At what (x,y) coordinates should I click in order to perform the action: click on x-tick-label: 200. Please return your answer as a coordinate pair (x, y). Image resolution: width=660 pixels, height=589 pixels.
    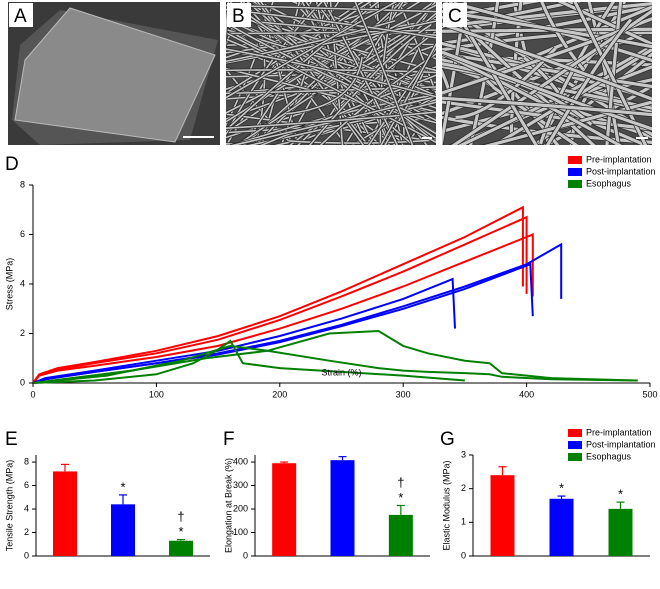
    Looking at the image, I should click on (279, 394).